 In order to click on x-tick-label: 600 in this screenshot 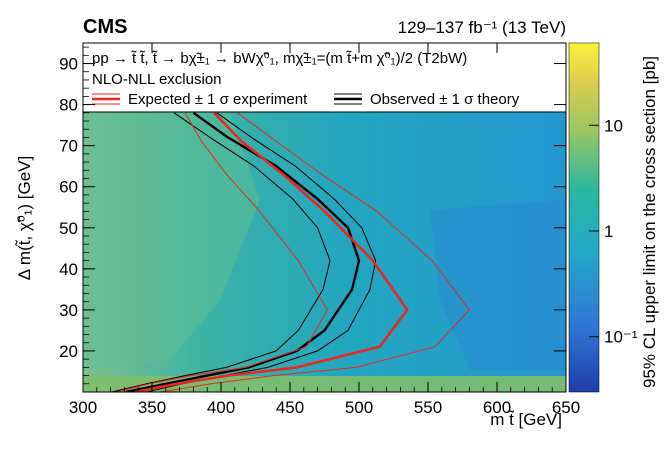, I will do `click(497, 407)`.